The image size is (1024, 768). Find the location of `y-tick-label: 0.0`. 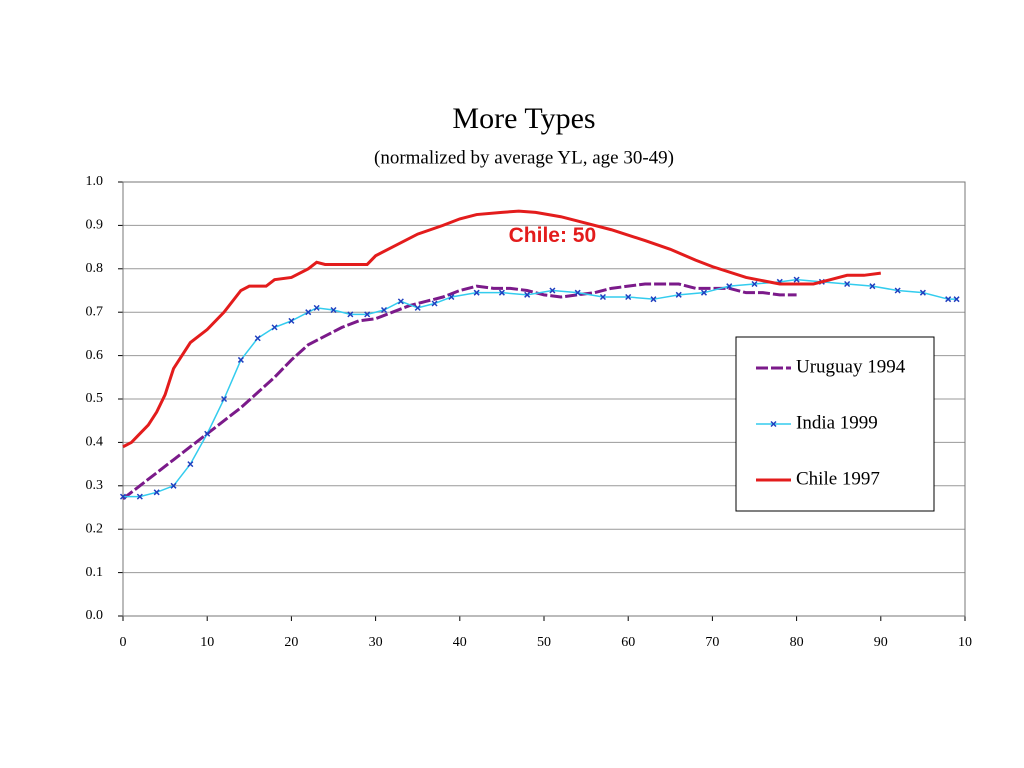

y-tick-label: 0.0 is located at coordinates (95, 615).